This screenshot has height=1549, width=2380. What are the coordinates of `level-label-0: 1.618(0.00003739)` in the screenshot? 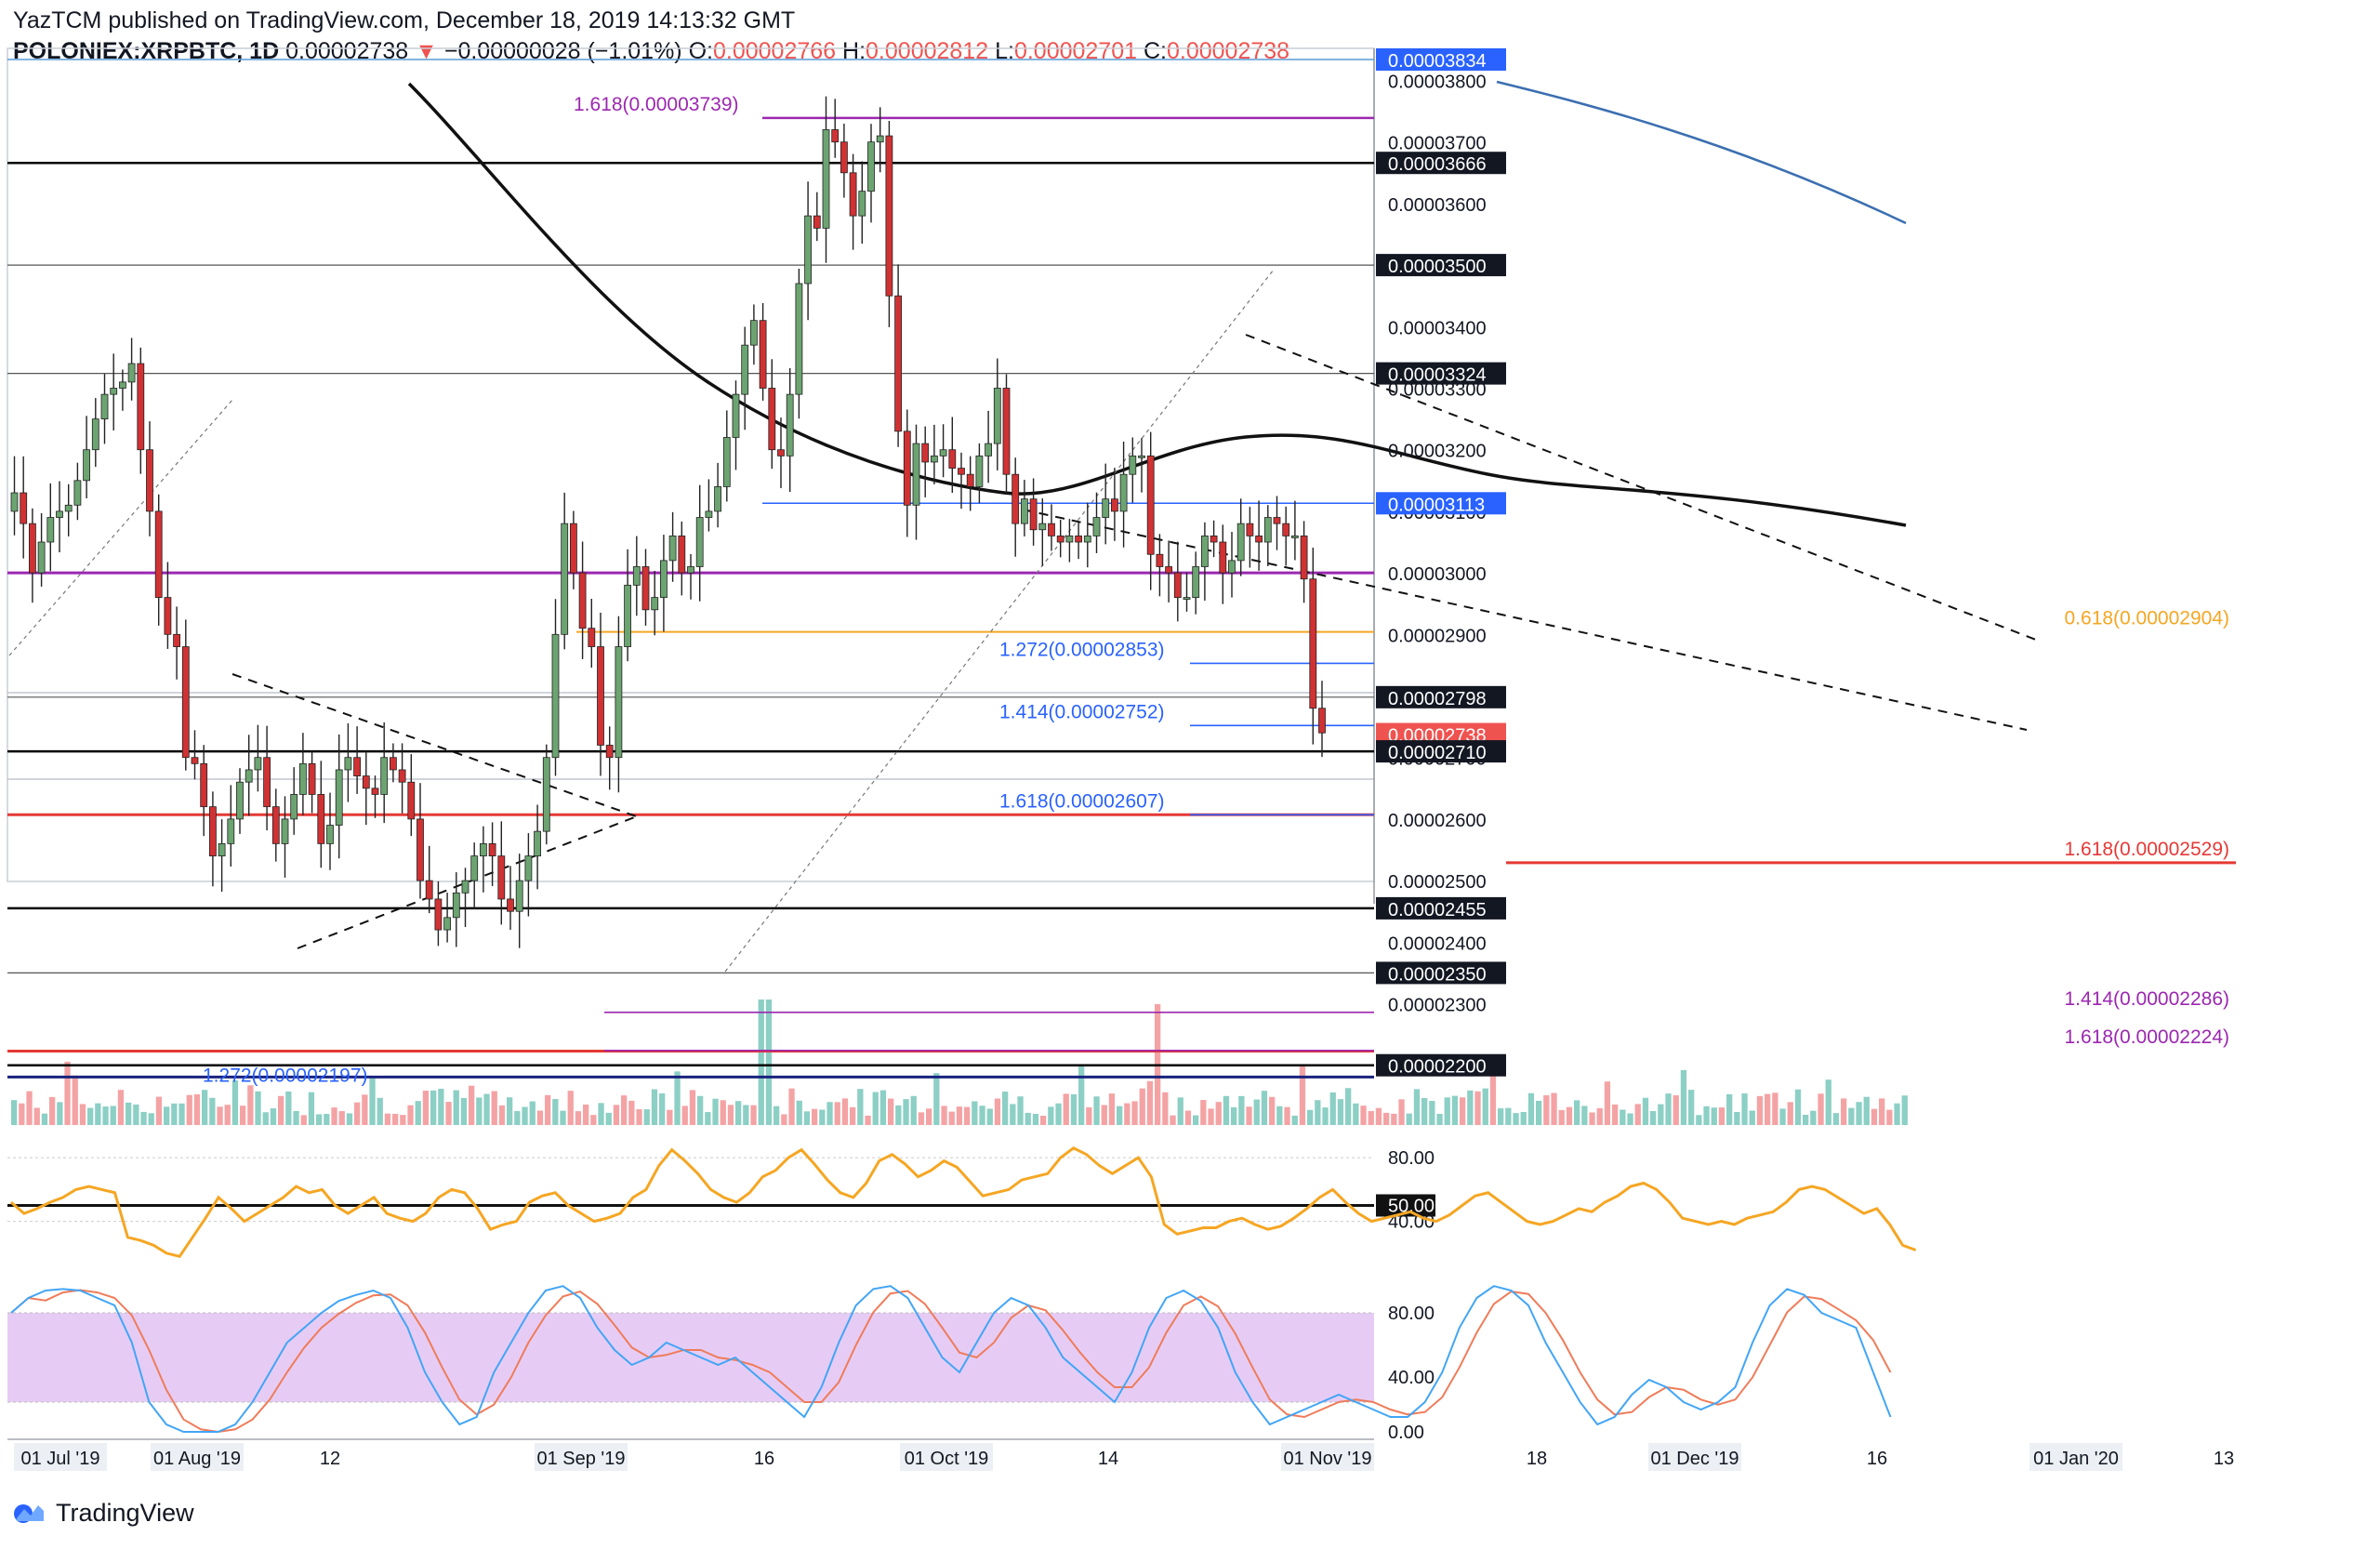 It's located at (656, 104).